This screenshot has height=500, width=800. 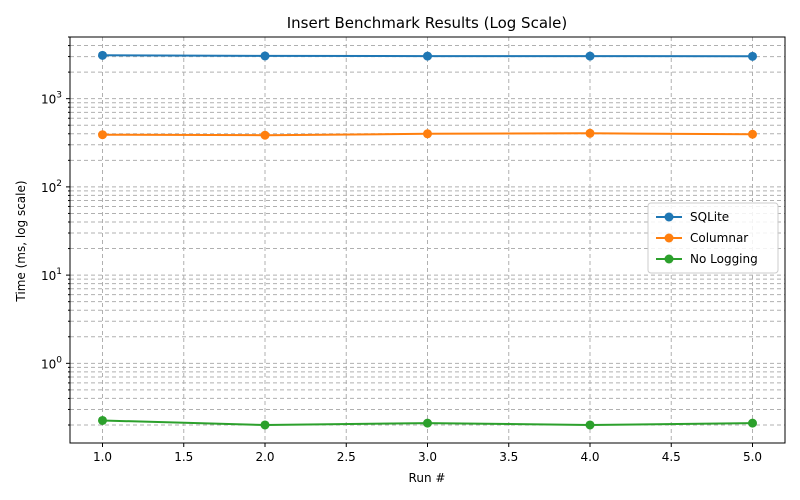 What do you see at coordinates (669, 217) in the screenshot?
I see `legend-marker-sqlite` at bounding box center [669, 217].